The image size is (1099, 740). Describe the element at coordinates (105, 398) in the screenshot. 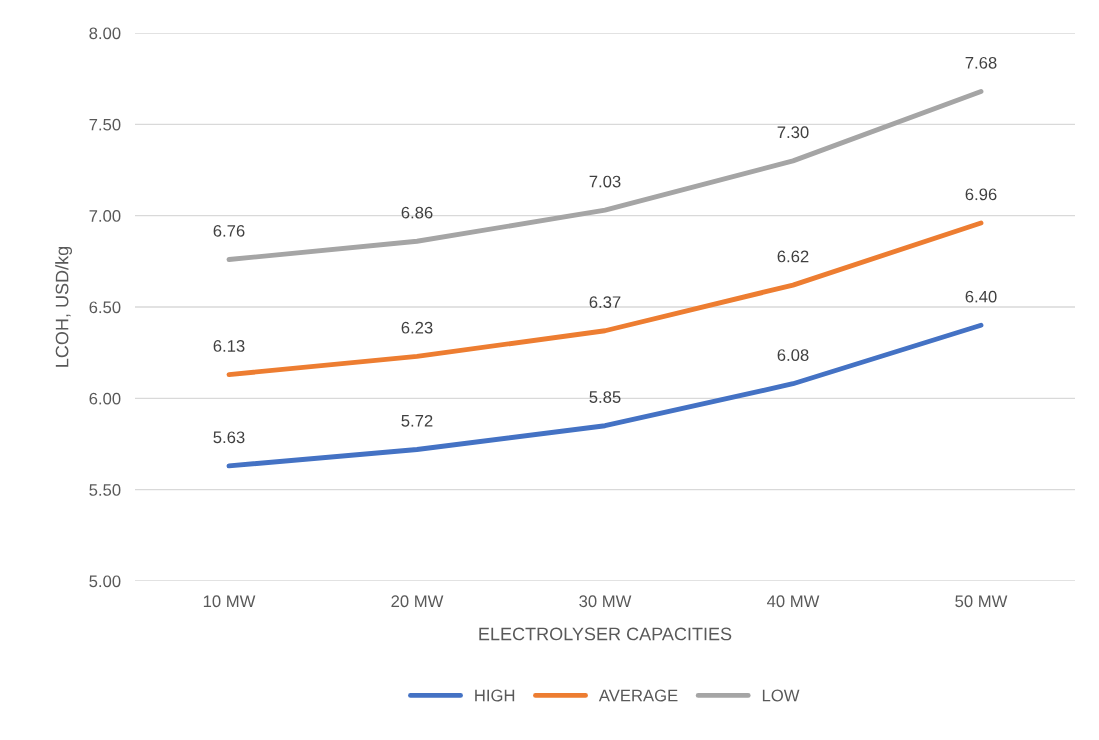

I see `y-tick-label: 6.00` at that location.